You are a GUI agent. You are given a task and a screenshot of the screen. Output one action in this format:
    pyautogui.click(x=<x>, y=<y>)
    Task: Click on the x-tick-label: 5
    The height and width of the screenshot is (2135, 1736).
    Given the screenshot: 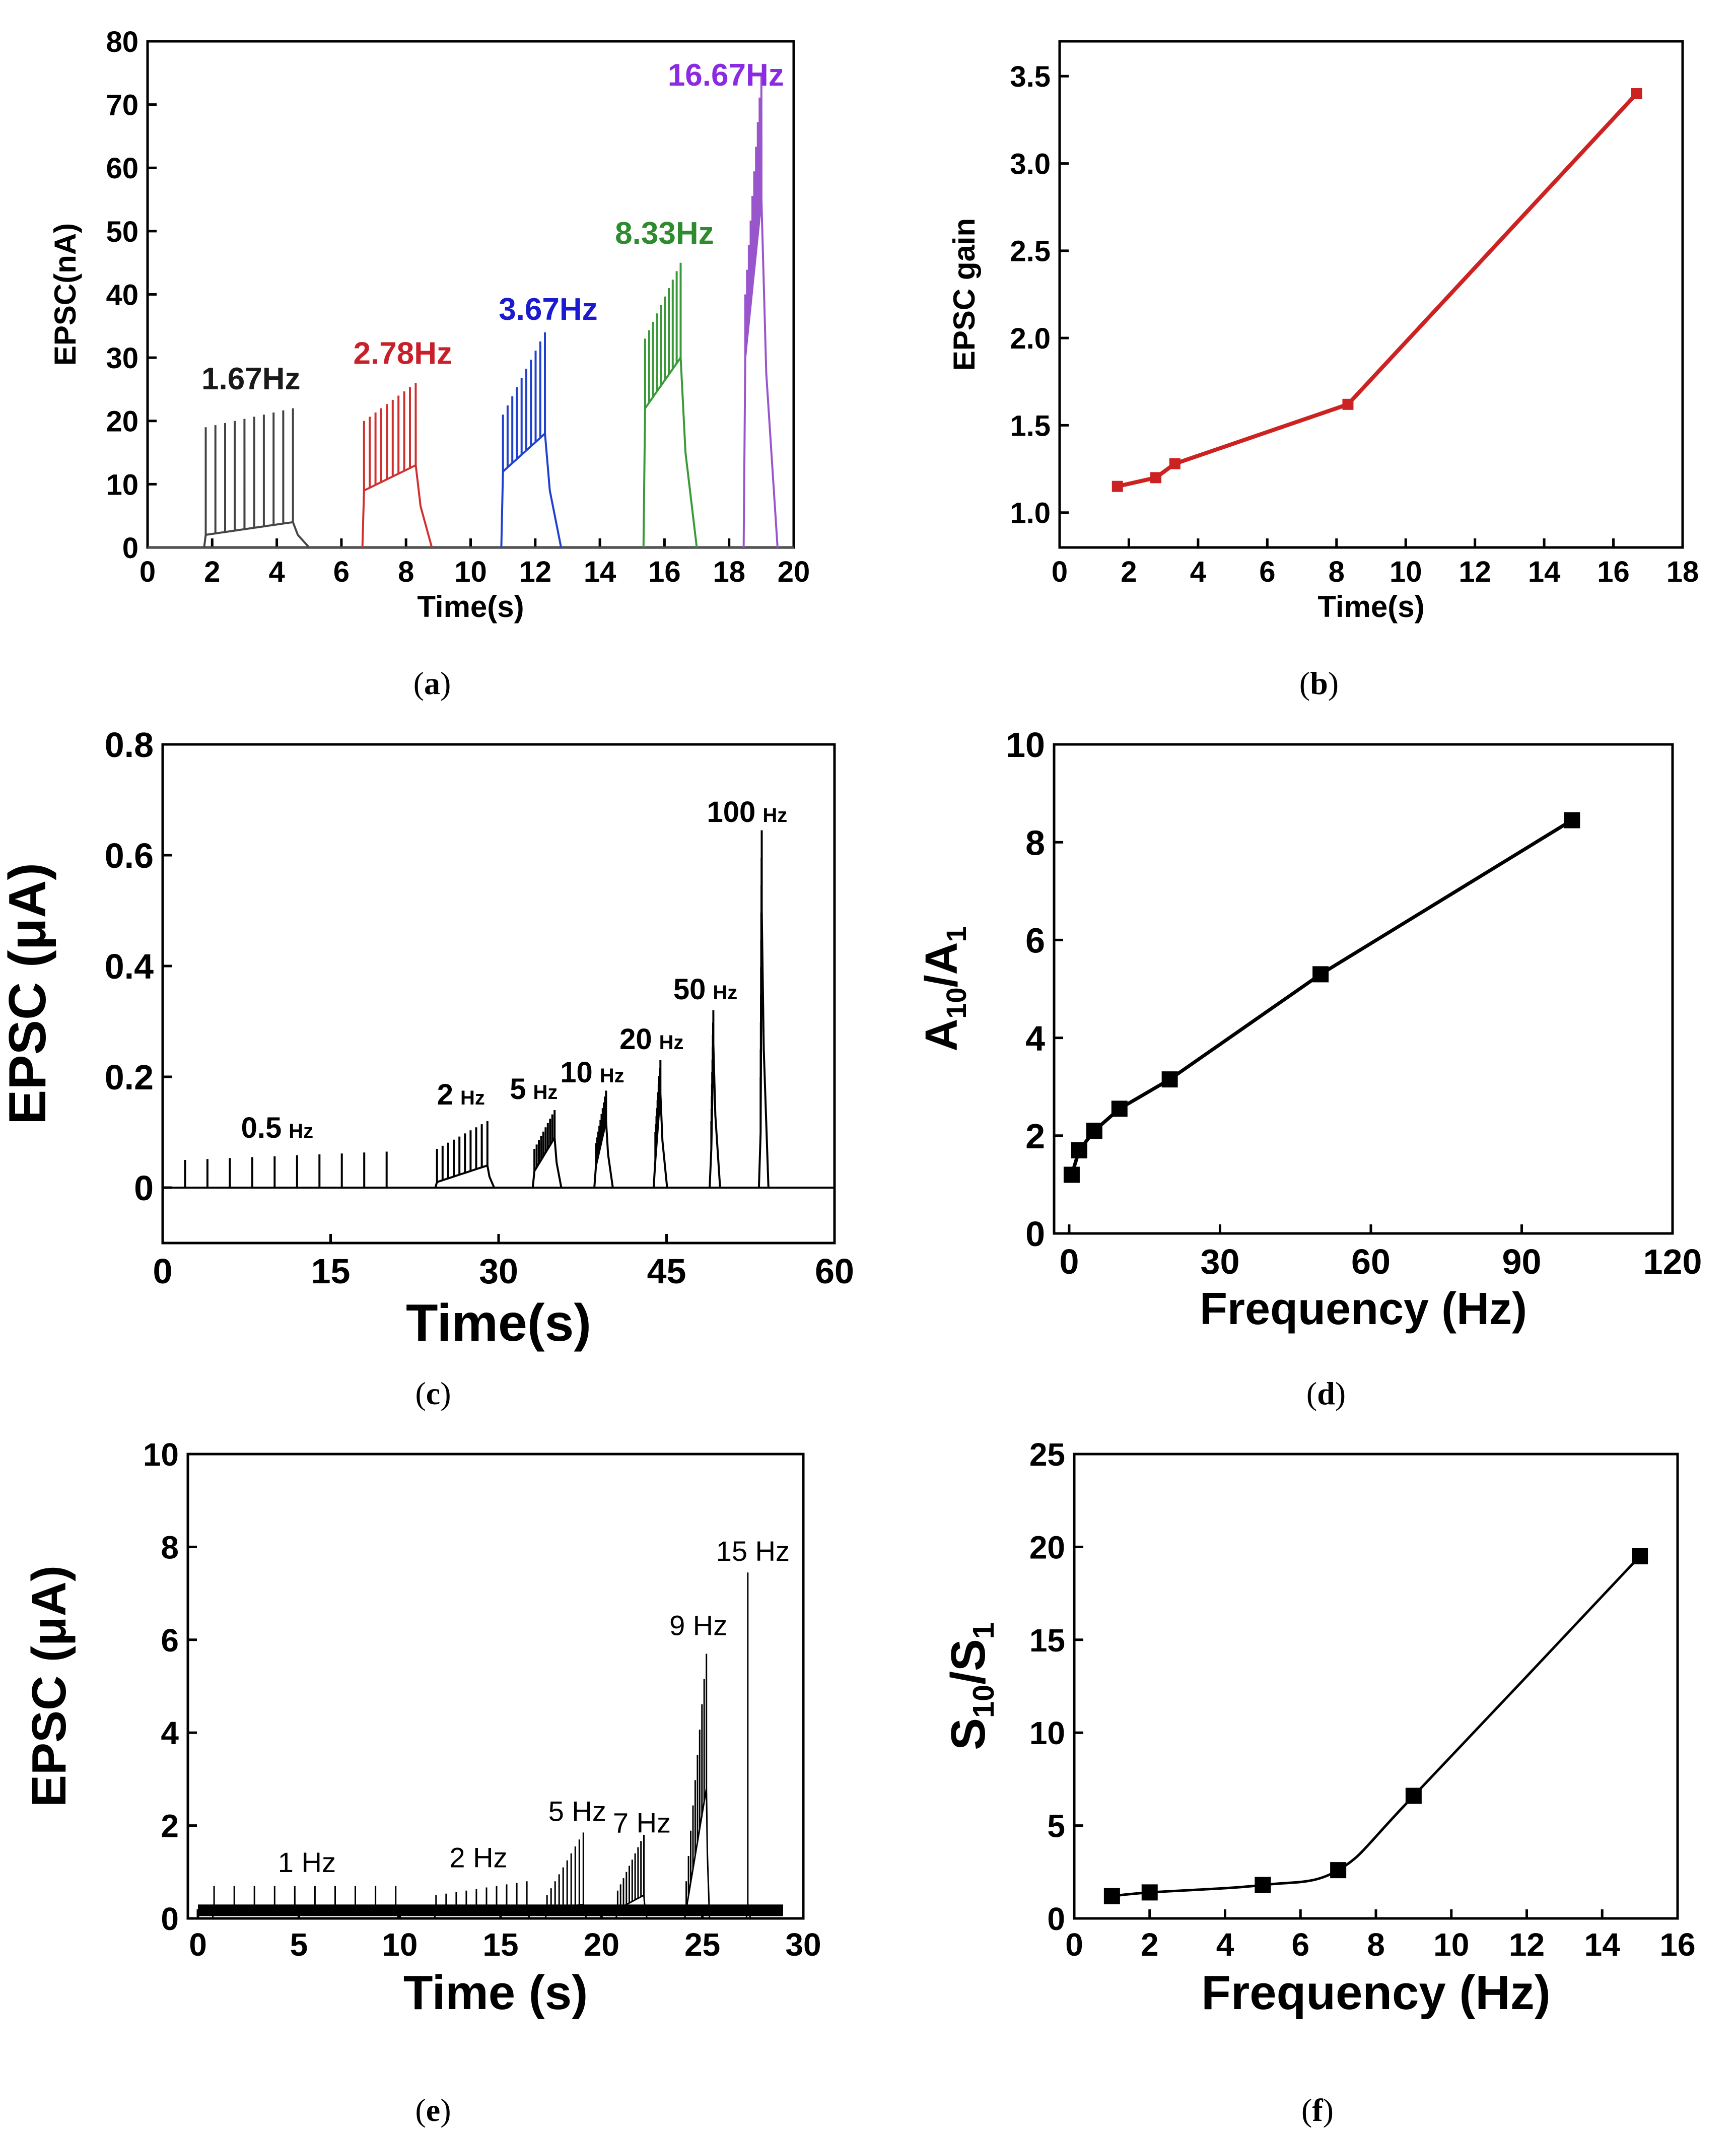 What is the action you would take?
    pyautogui.click(x=299, y=1944)
    